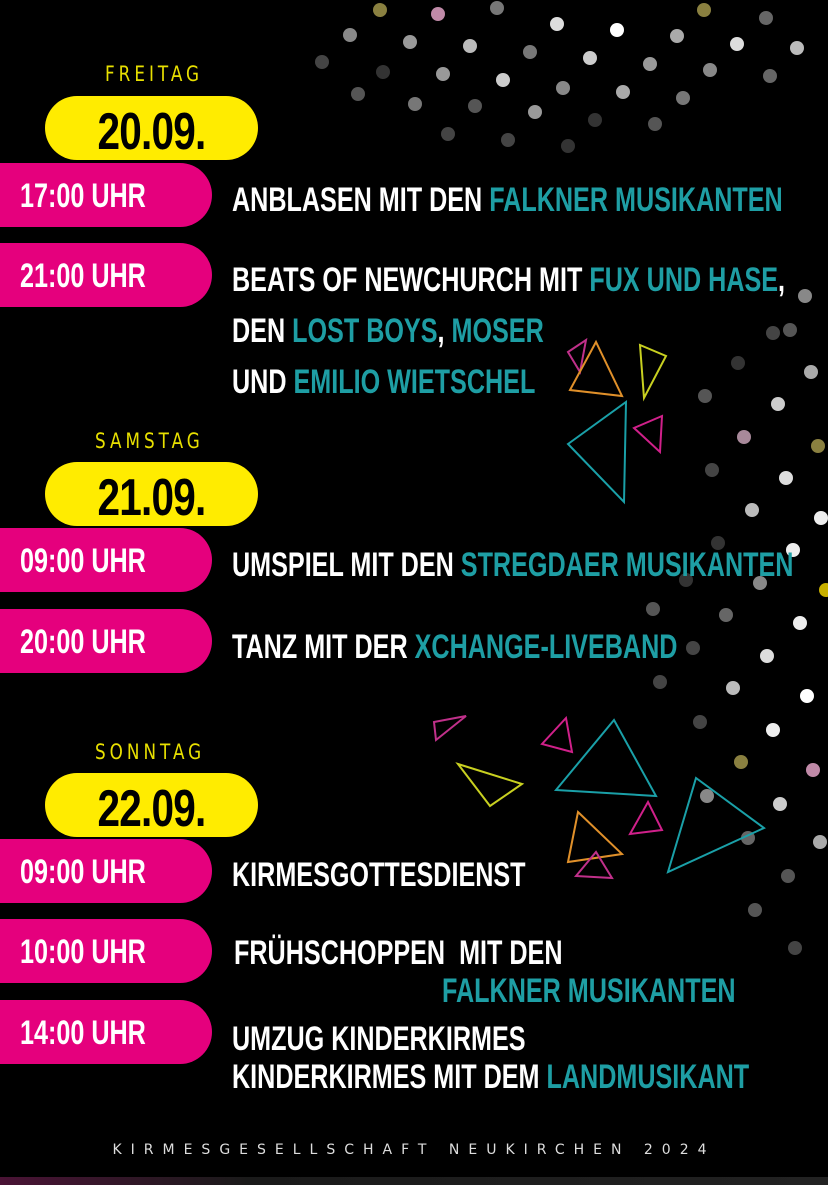  What do you see at coordinates (365, 331) in the screenshot?
I see `performer-name: LOST BOYS` at bounding box center [365, 331].